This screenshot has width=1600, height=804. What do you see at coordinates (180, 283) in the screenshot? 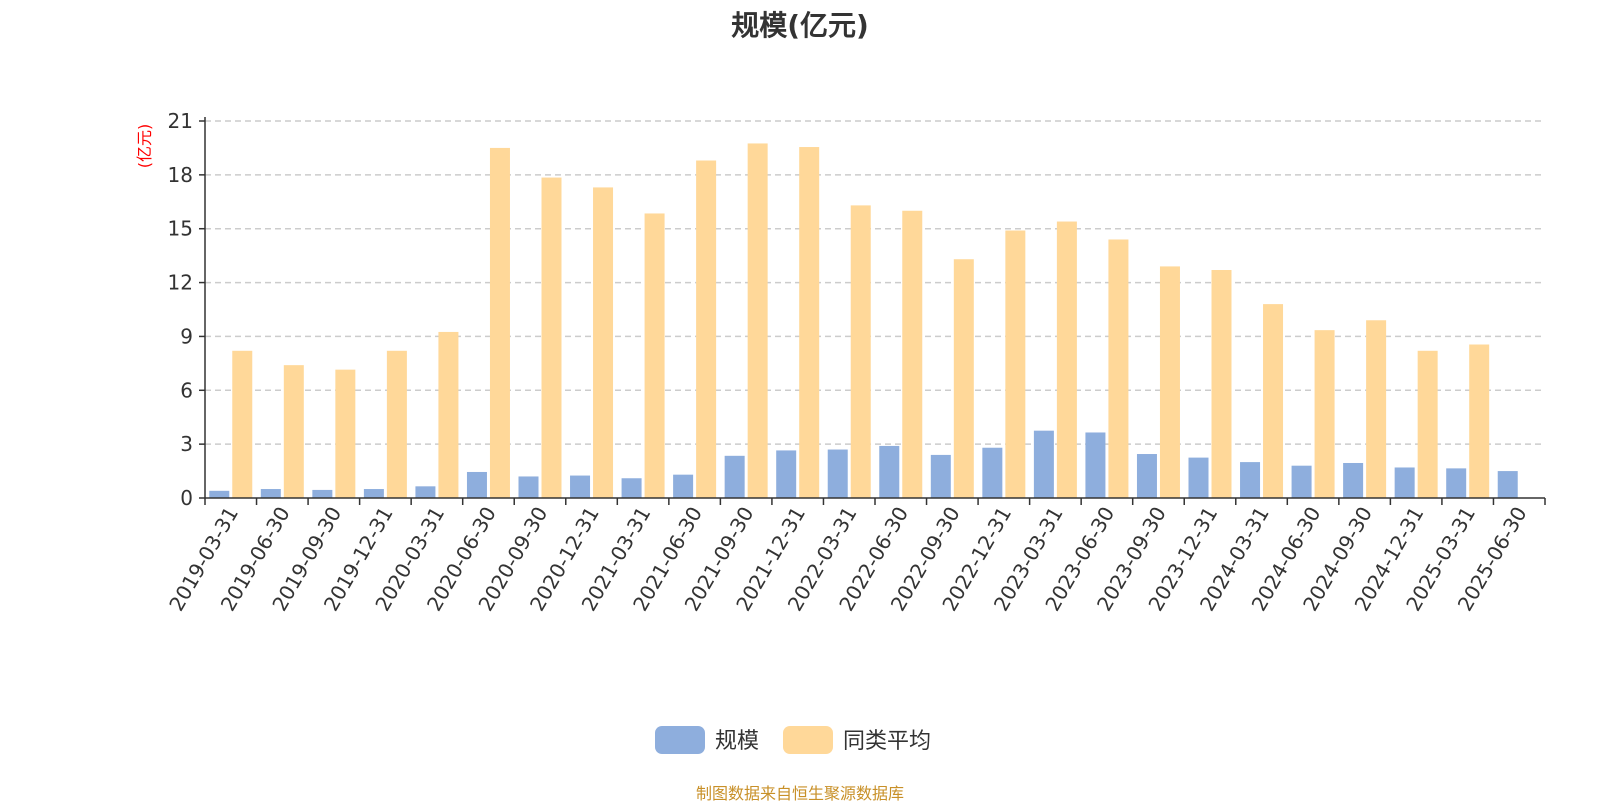
I see `y-tick-label: 12` at bounding box center [180, 283].